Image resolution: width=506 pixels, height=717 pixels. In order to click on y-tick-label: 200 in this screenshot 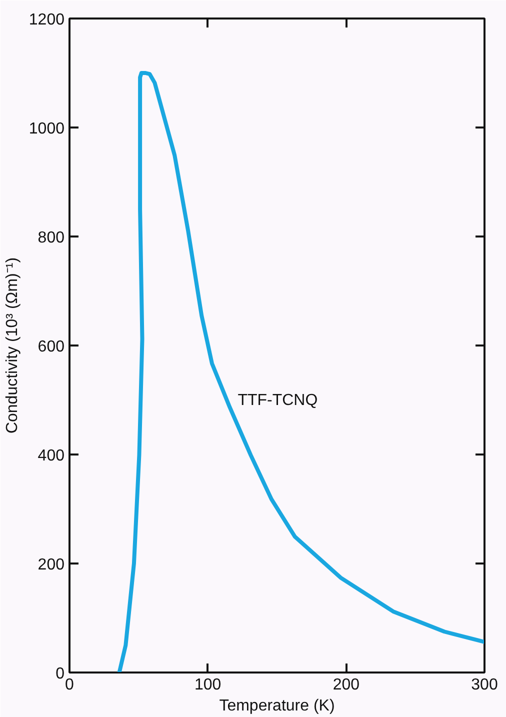, I will do `click(51, 565)`.